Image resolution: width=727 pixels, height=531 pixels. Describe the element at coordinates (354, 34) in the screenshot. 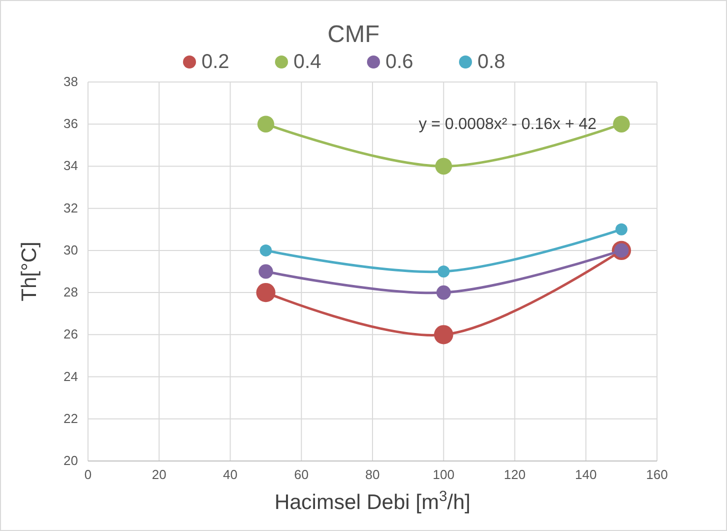

I see `chart-title: CMF` at that location.